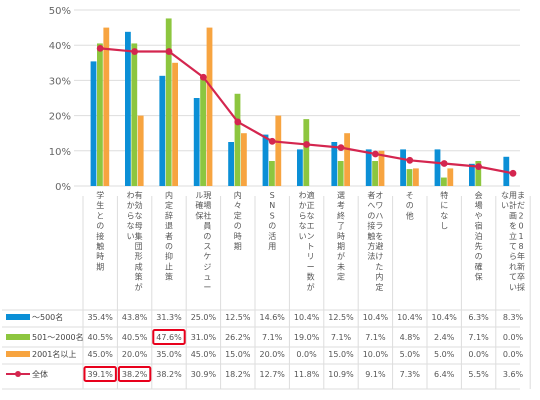 The height and width of the screenshot is (400, 540). Describe the element at coordinates (18, 374) in the screenshot. I see `legend-swatch-point` at that location.